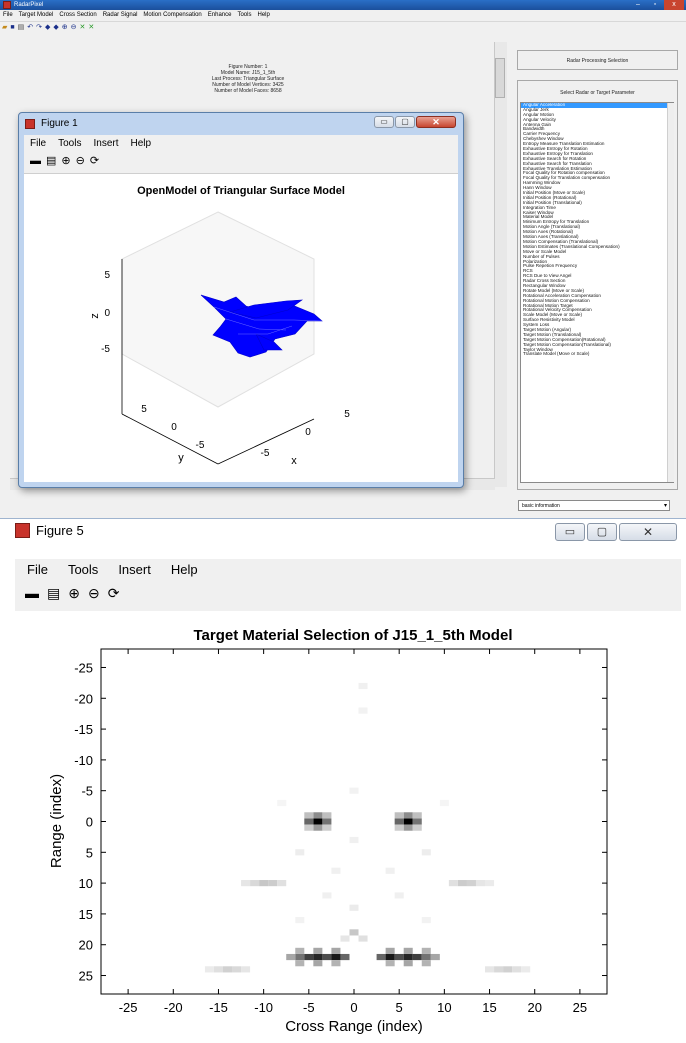 This screenshot has height=1043, width=686. What do you see at coordinates (30, 27) in the screenshot?
I see `undo-icon: ↶` at bounding box center [30, 27].